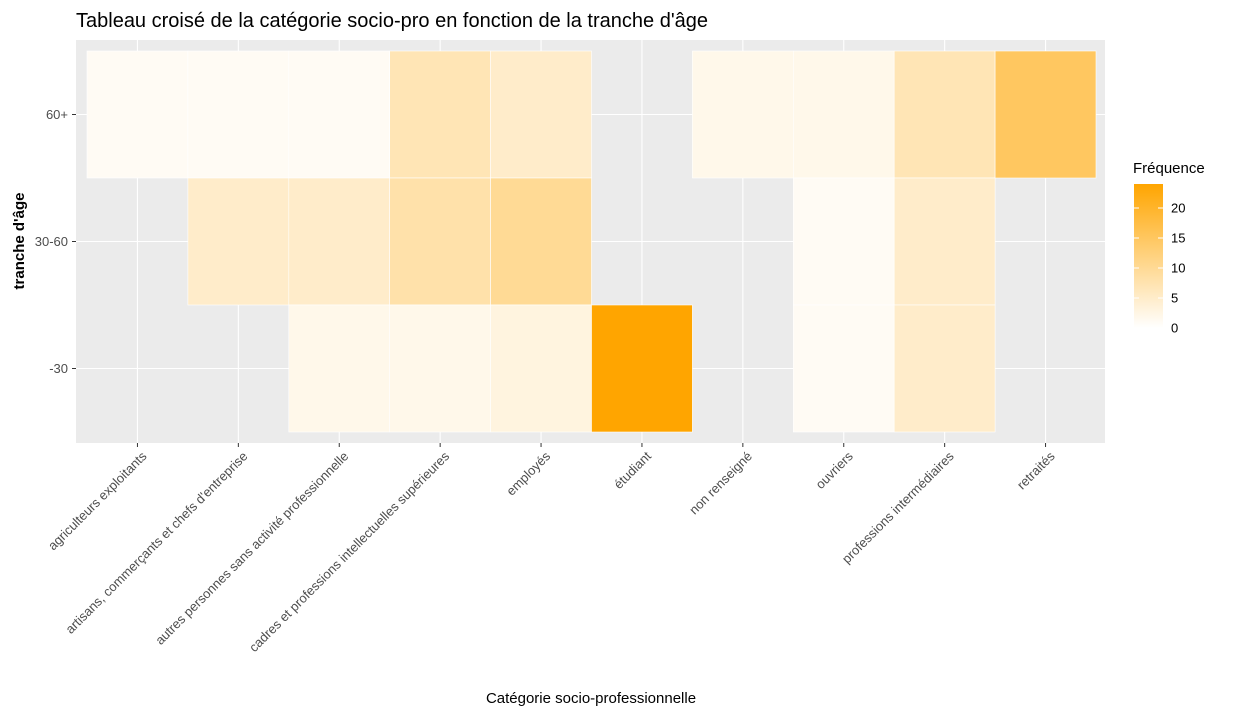  What do you see at coordinates (1178, 208) in the screenshot?
I see `legend-tick-label: 20` at bounding box center [1178, 208].